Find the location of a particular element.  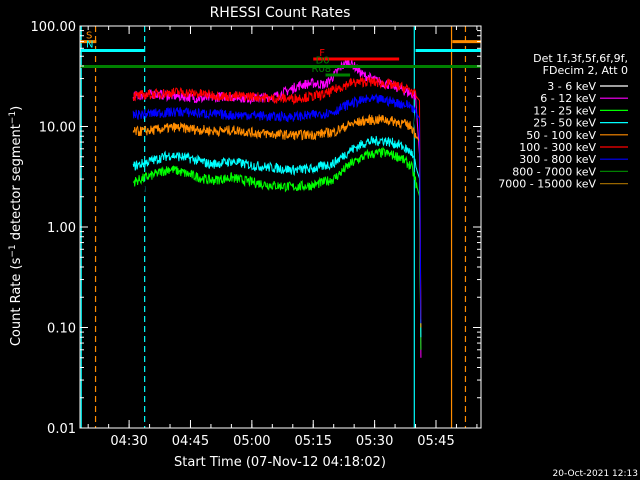

x-tick-label: 04:30 is located at coordinates (128, 441).